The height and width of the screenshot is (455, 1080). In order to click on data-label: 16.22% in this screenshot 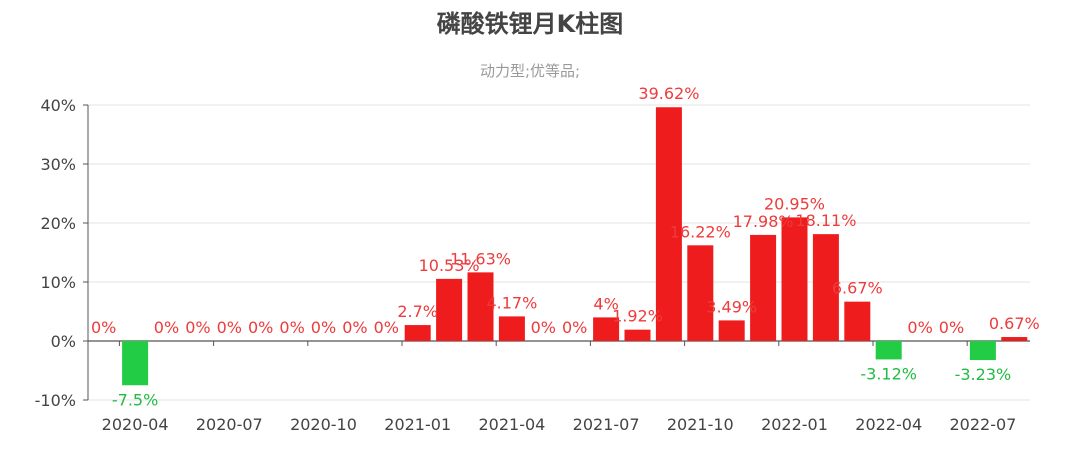, I will do `click(700, 231)`.